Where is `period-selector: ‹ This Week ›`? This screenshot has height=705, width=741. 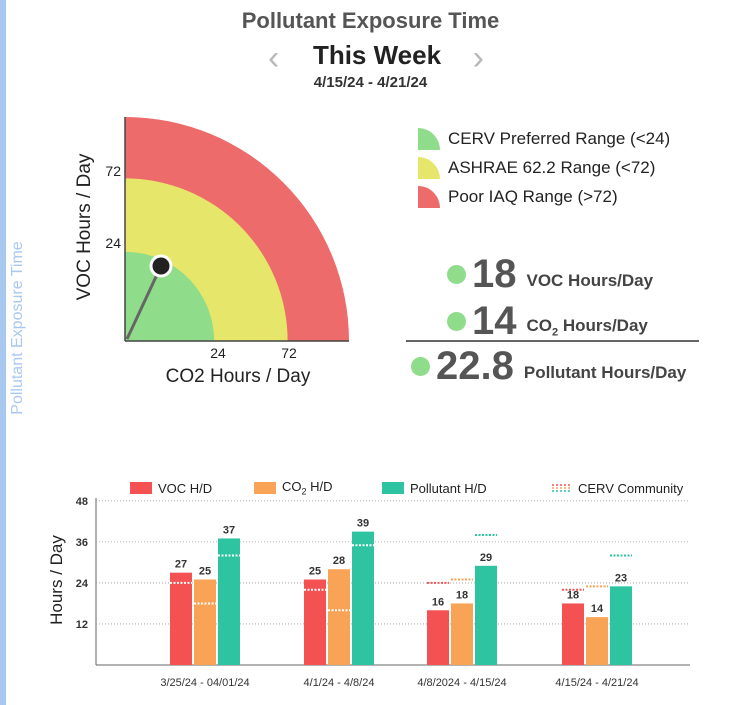
period-selector: ‹ This Week › is located at coordinates (377, 58).